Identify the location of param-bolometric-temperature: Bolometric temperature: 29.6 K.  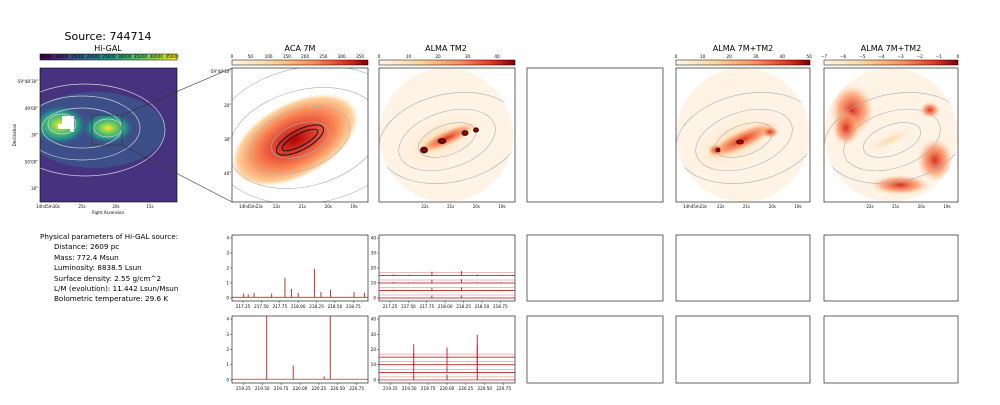
(111, 299).